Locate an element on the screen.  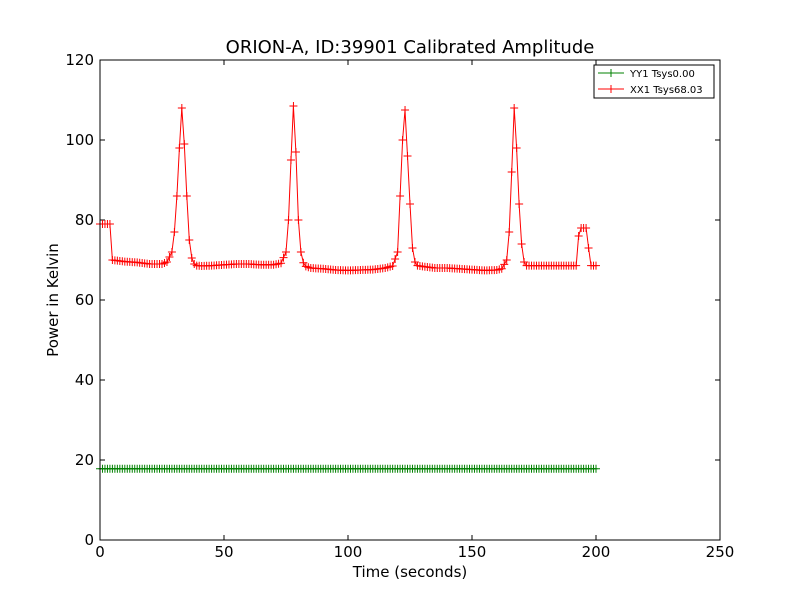
legend-label-yy1: YY1 Tsys0.00 is located at coordinates (662, 74).